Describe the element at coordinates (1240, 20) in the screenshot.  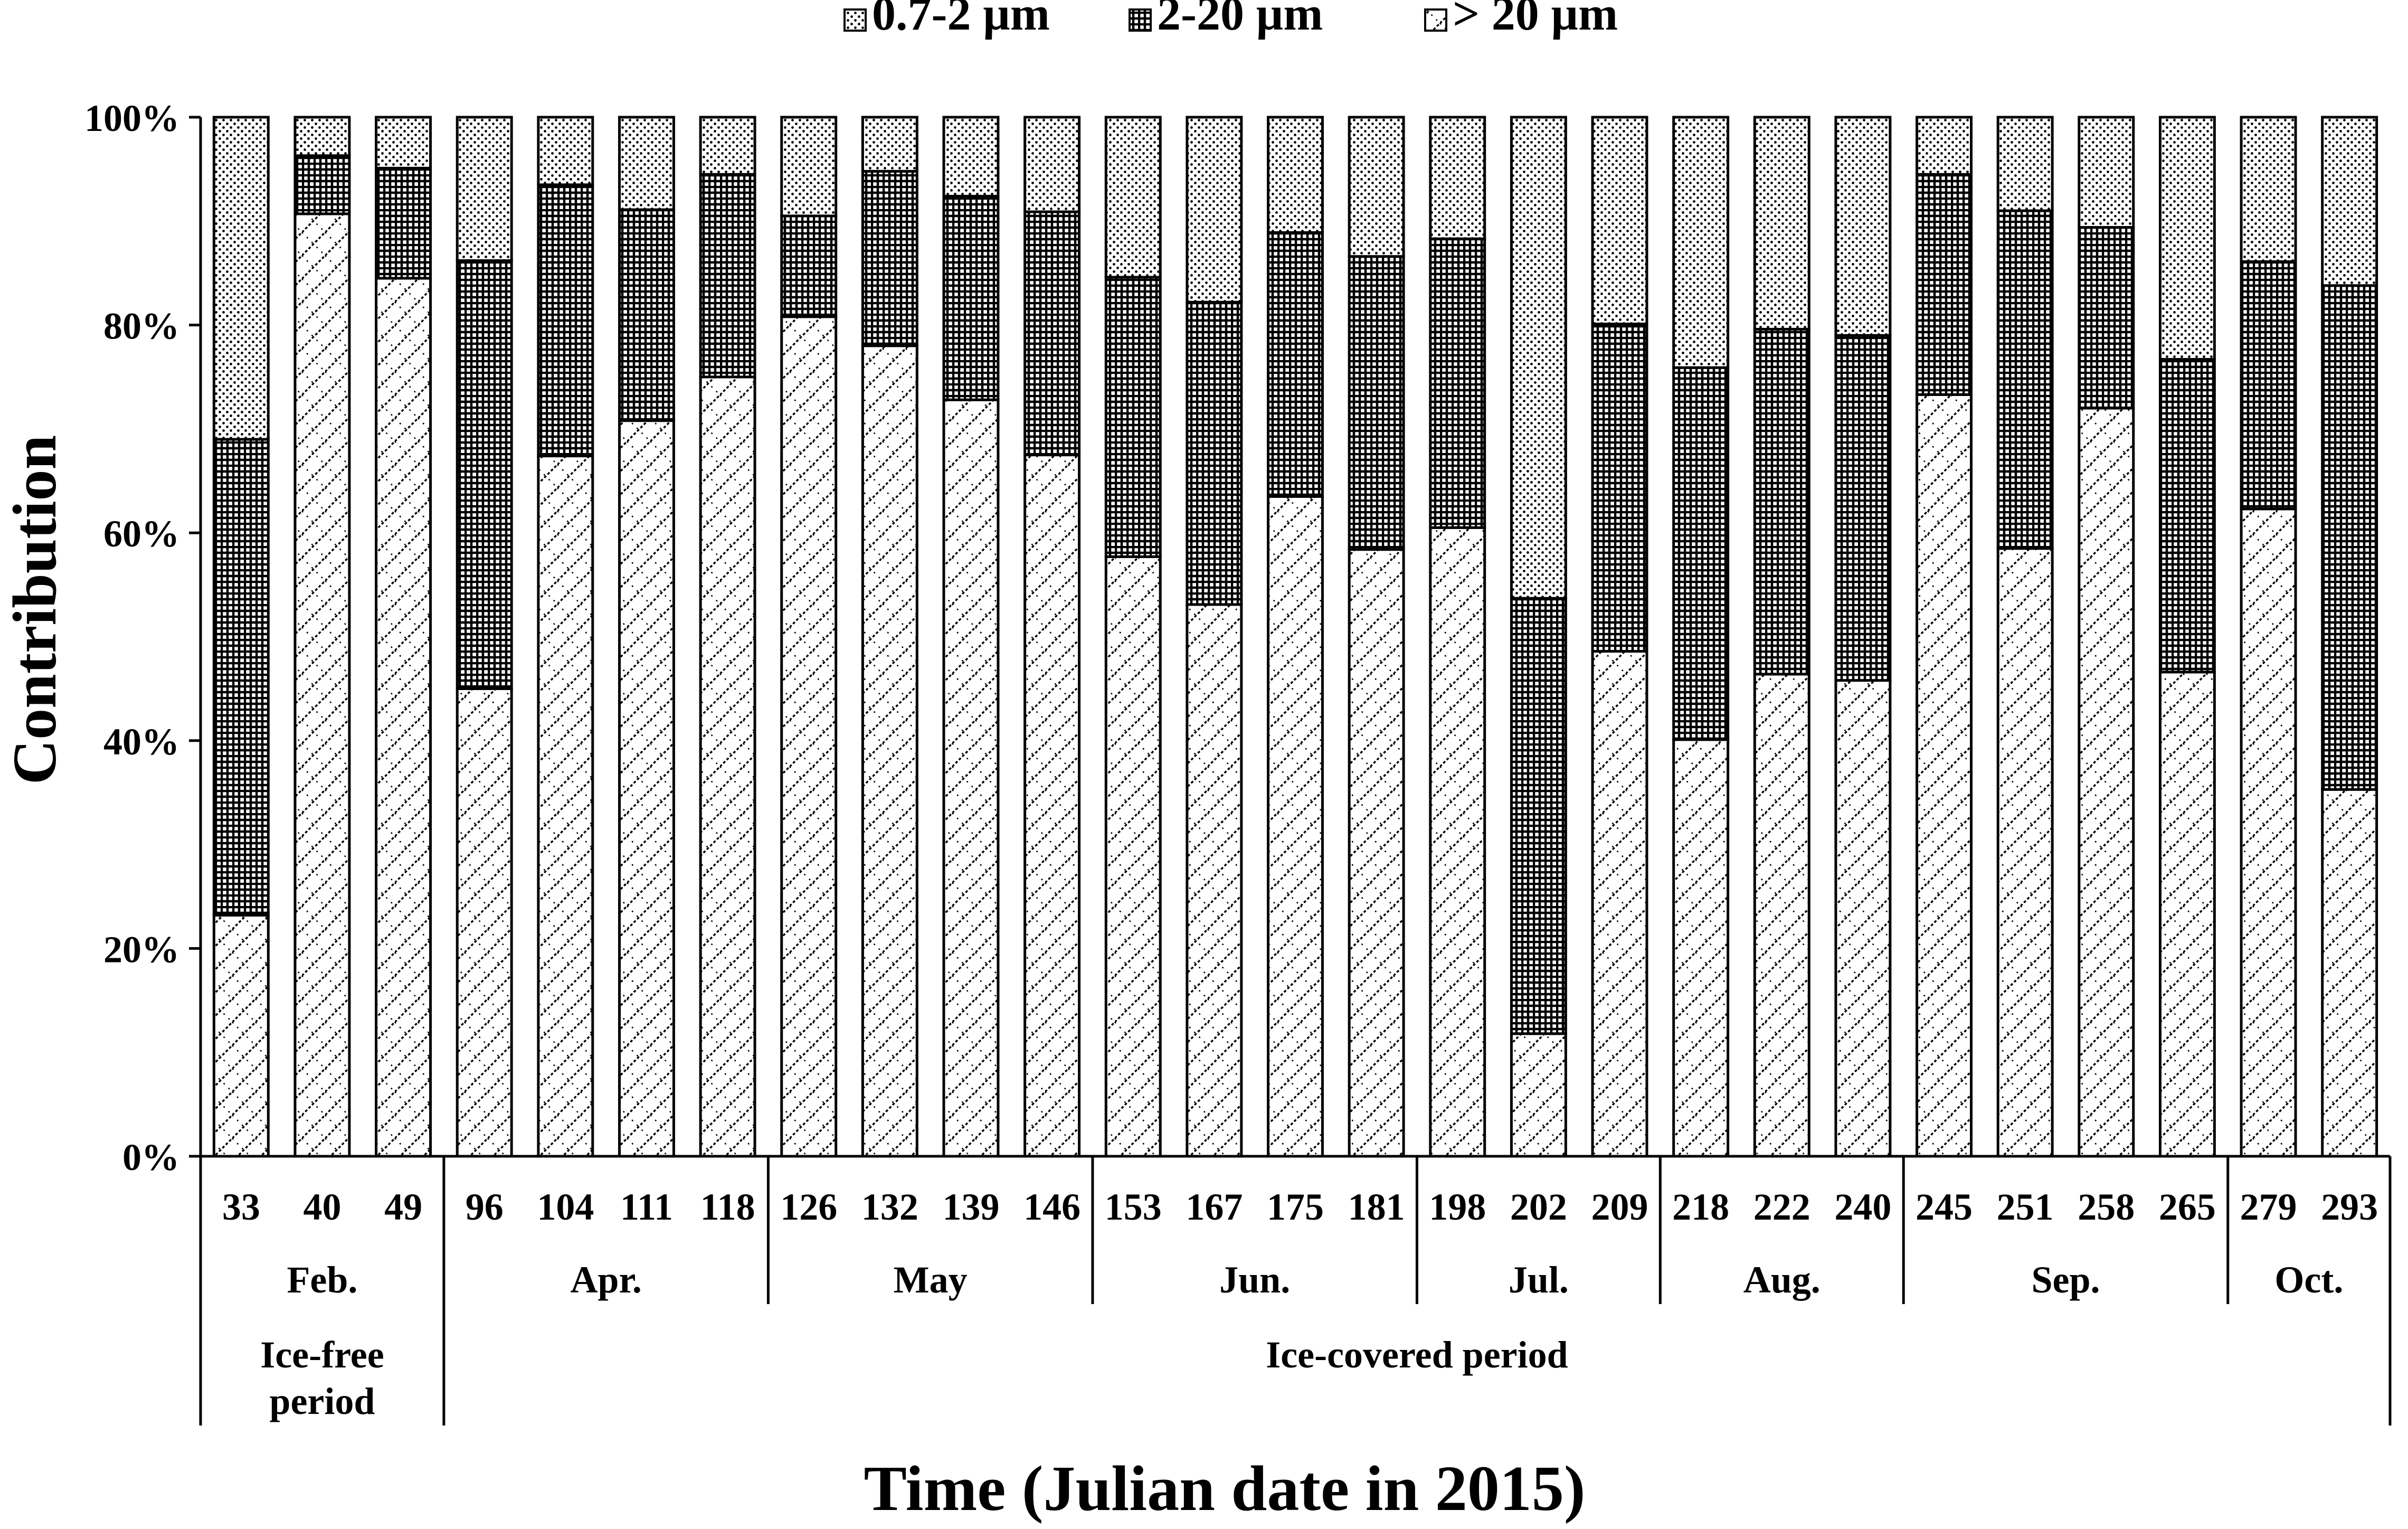
I see `legend-label: 2-20 µm` at that location.